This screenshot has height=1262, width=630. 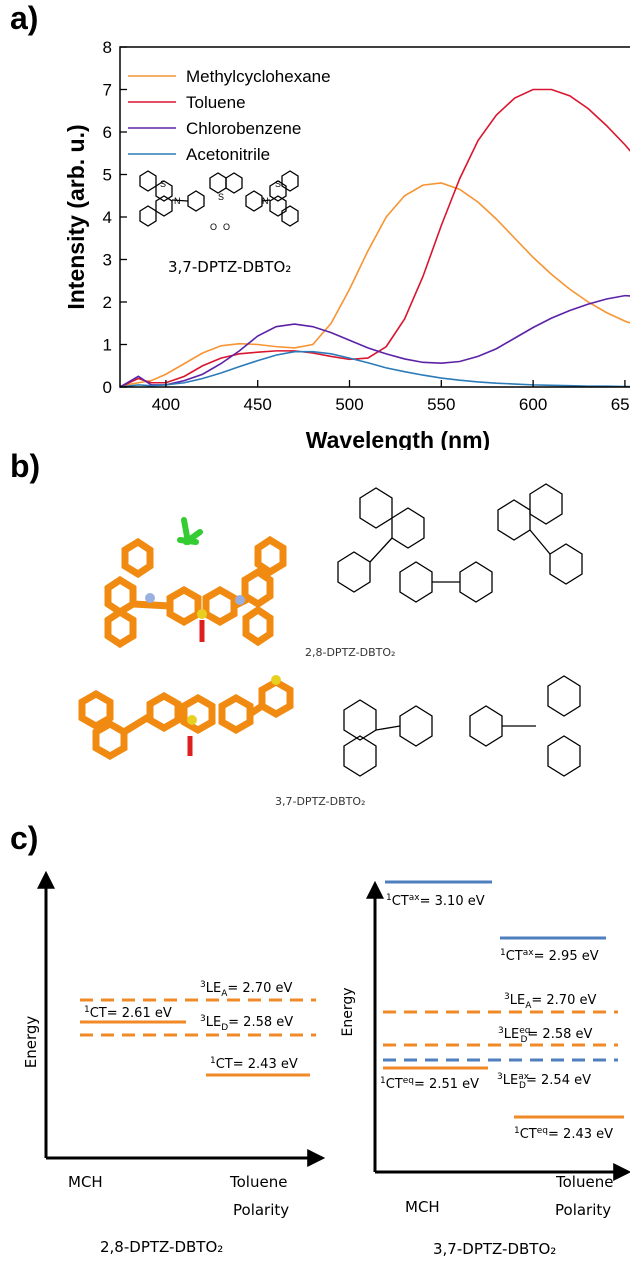 I want to click on inset-sulfone-o2: O, so click(x=226, y=227).